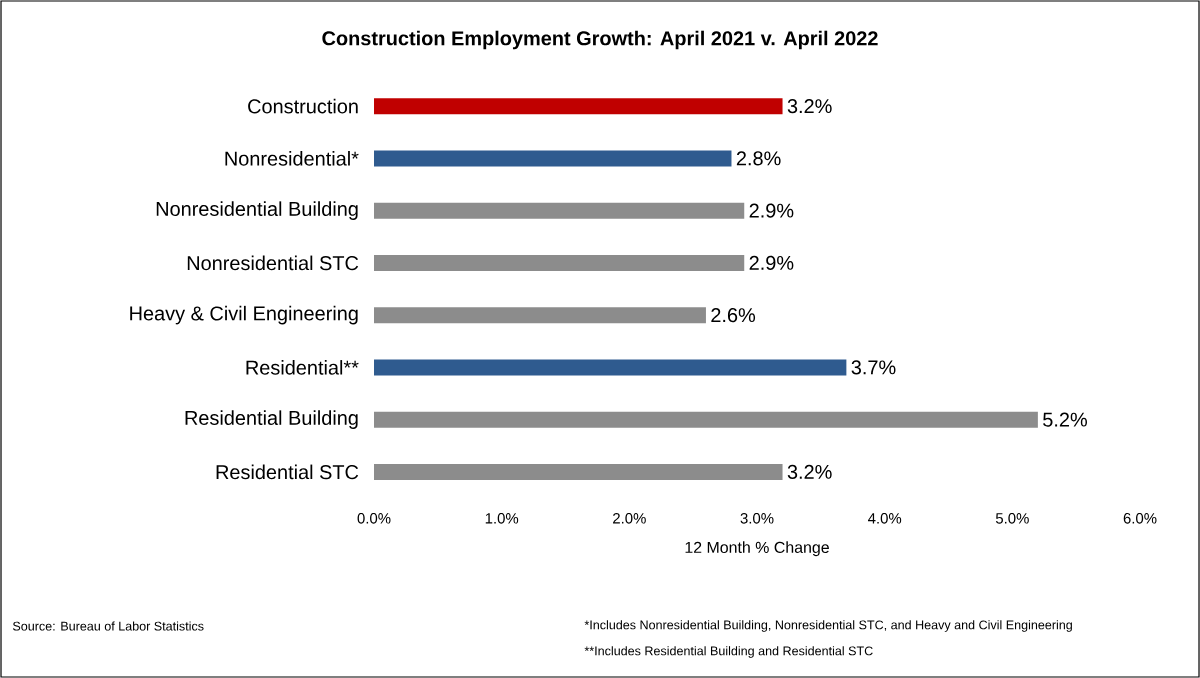  I want to click on y-tick-label: Nonresidential Building, so click(257, 210).